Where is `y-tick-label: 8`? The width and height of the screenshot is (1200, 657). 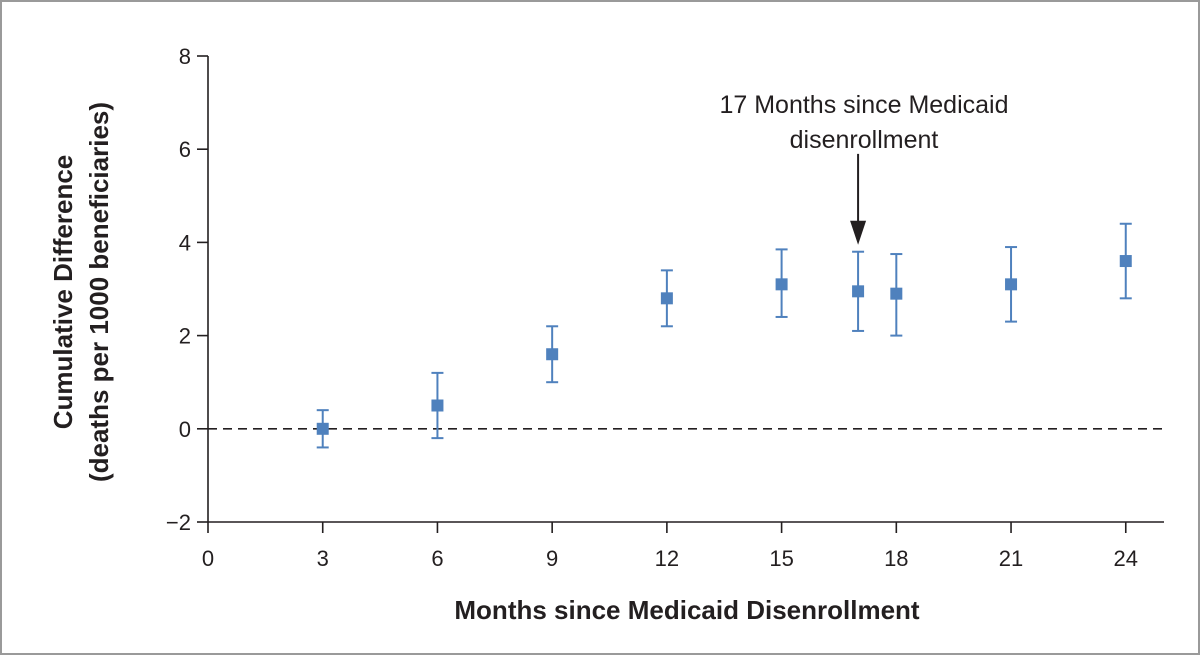
y-tick-label: 8 is located at coordinates (185, 56).